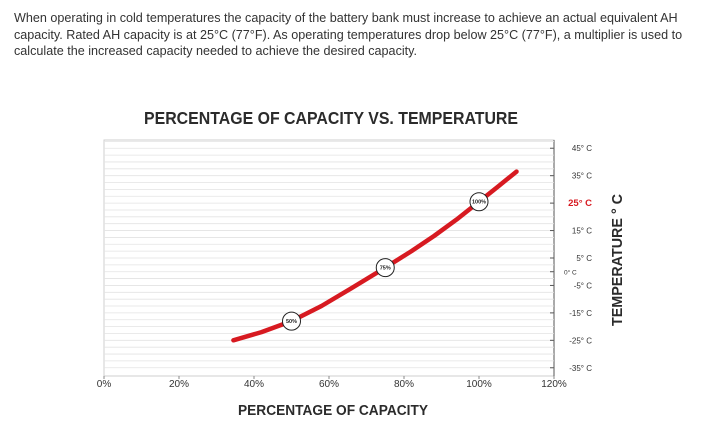 The width and height of the screenshot is (713, 444). I want to click on x-tick-label: 60%, so click(329, 384).